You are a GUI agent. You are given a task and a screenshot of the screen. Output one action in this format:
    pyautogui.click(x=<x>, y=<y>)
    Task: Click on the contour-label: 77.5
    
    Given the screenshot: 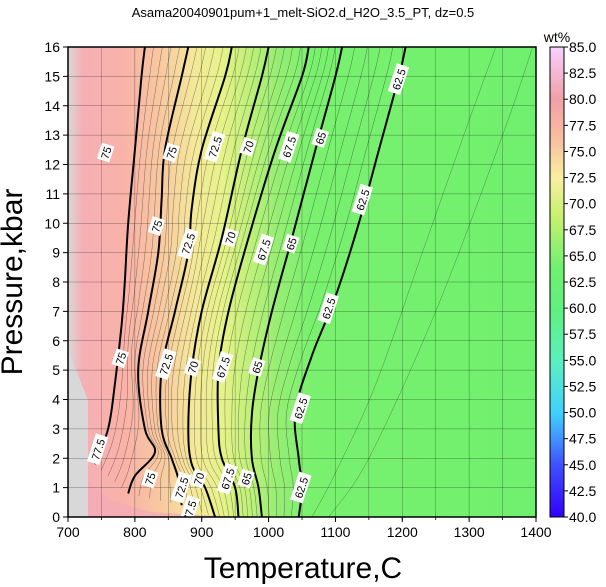 What is the action you would take?
    pyautogui.click(x=191, y=511)
    